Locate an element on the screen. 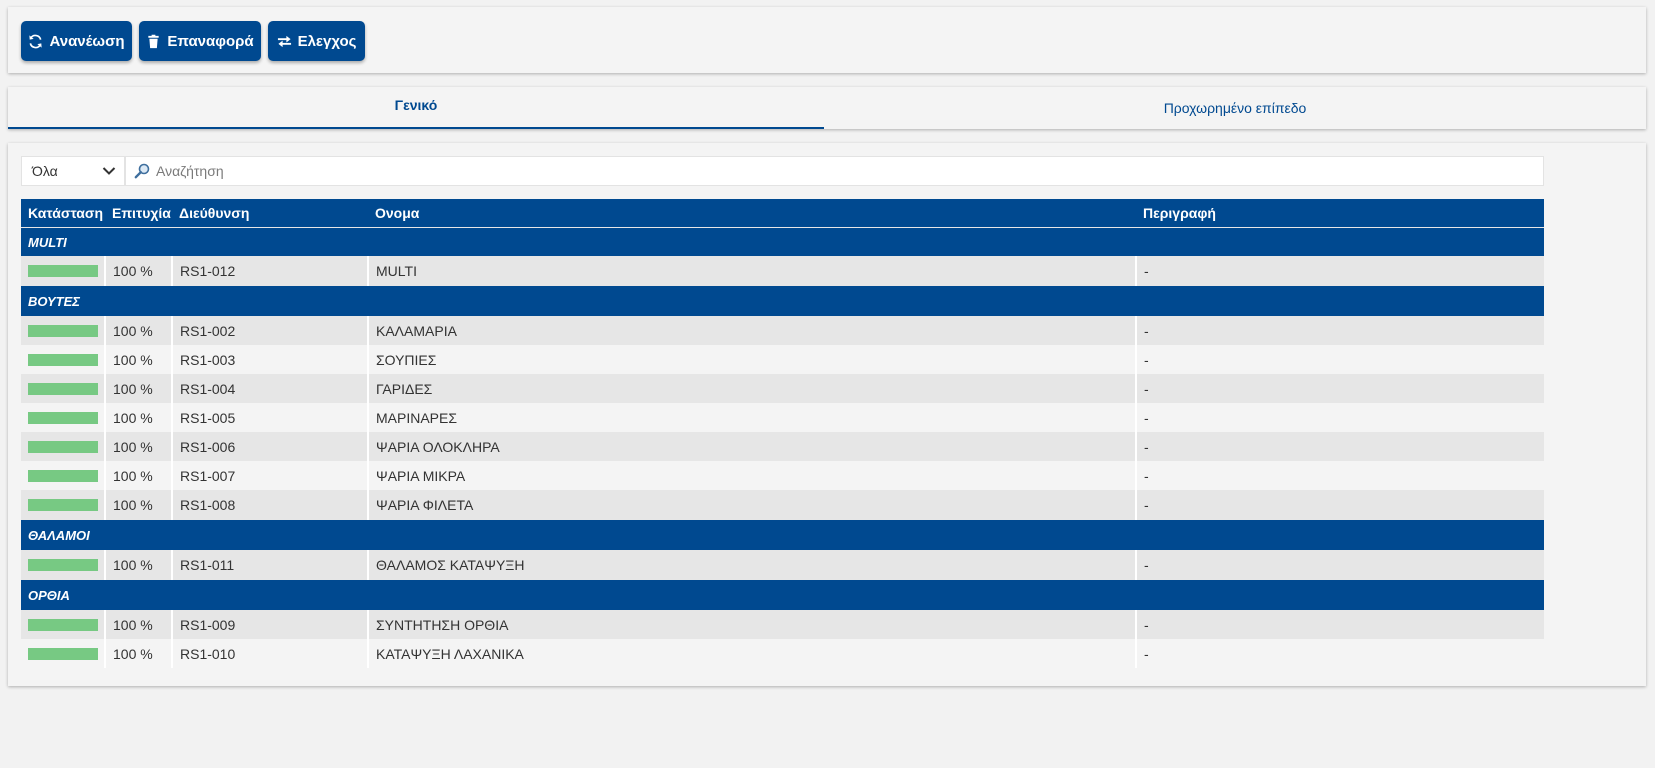 The height and width of the screenshot is (768, 1655). tab-advanced: Προχωρημένο επίπεδο is located at coordinates (1235, 108).